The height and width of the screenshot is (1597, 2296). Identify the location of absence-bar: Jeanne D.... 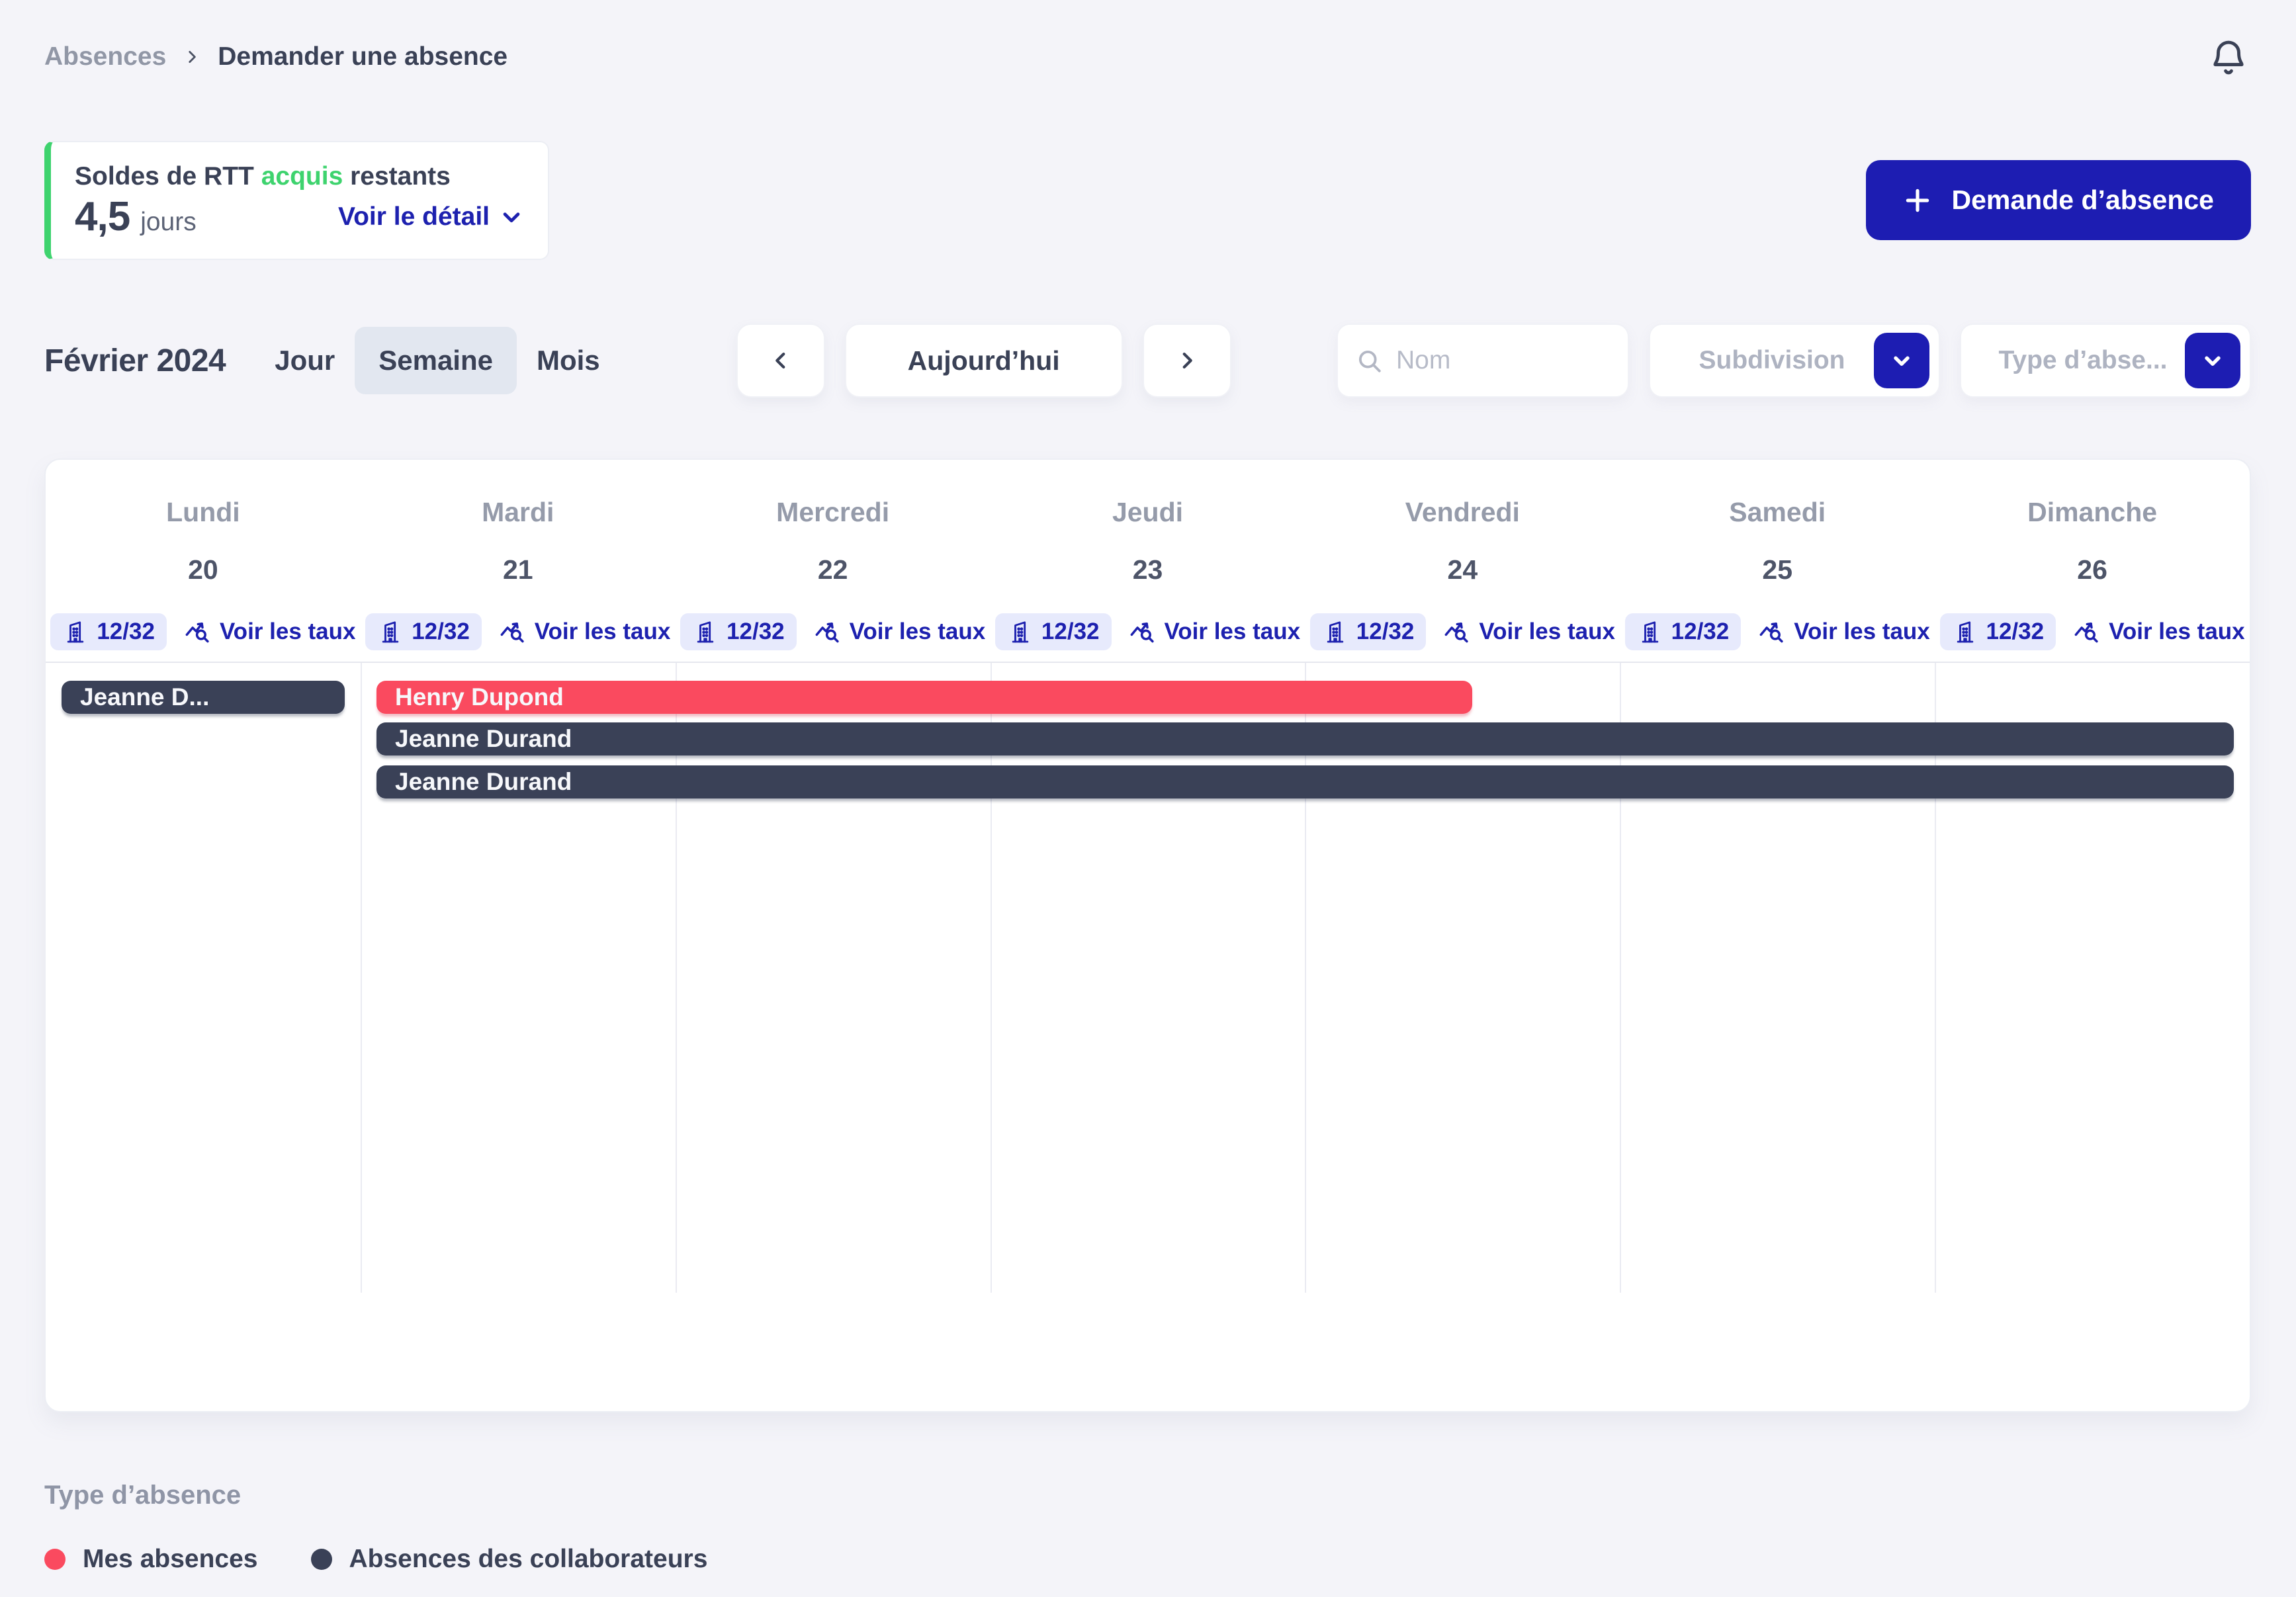
(203, 697).